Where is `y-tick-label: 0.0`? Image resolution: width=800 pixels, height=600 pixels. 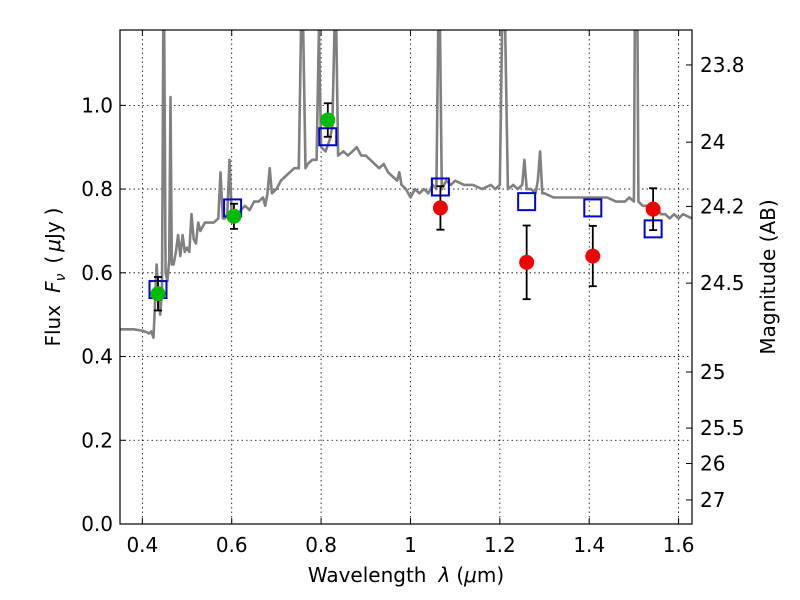 y-tick-label: 0.0 is located at coordinates (97, 524).